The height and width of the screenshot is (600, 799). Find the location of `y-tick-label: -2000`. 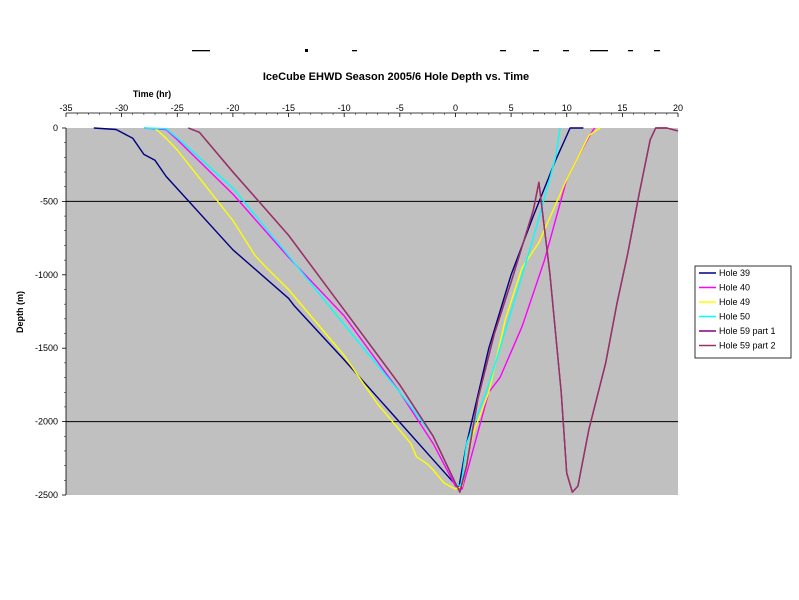

y-tick-label: -2000 is located at coordinates (46, 422).